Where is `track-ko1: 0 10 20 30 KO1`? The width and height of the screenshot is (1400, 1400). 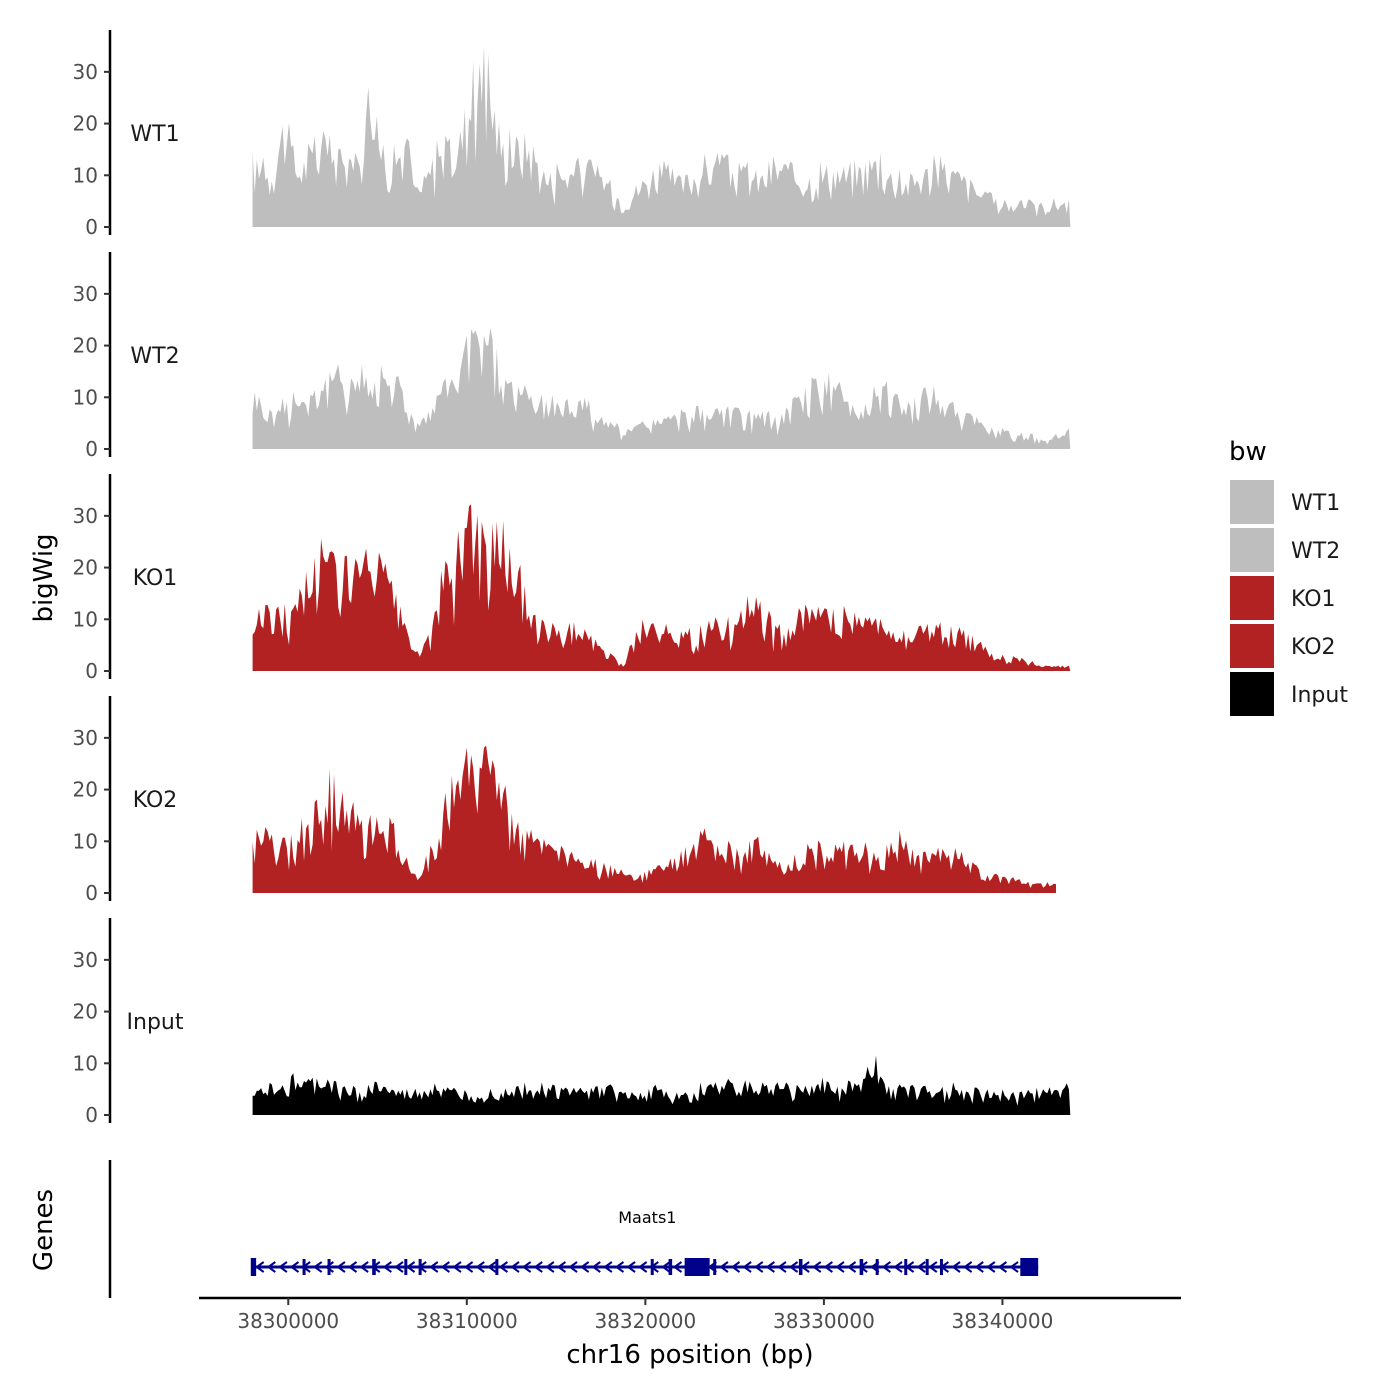 track-ko1: 0 10 20 30 KO1 is located at coordinates (572, 578).